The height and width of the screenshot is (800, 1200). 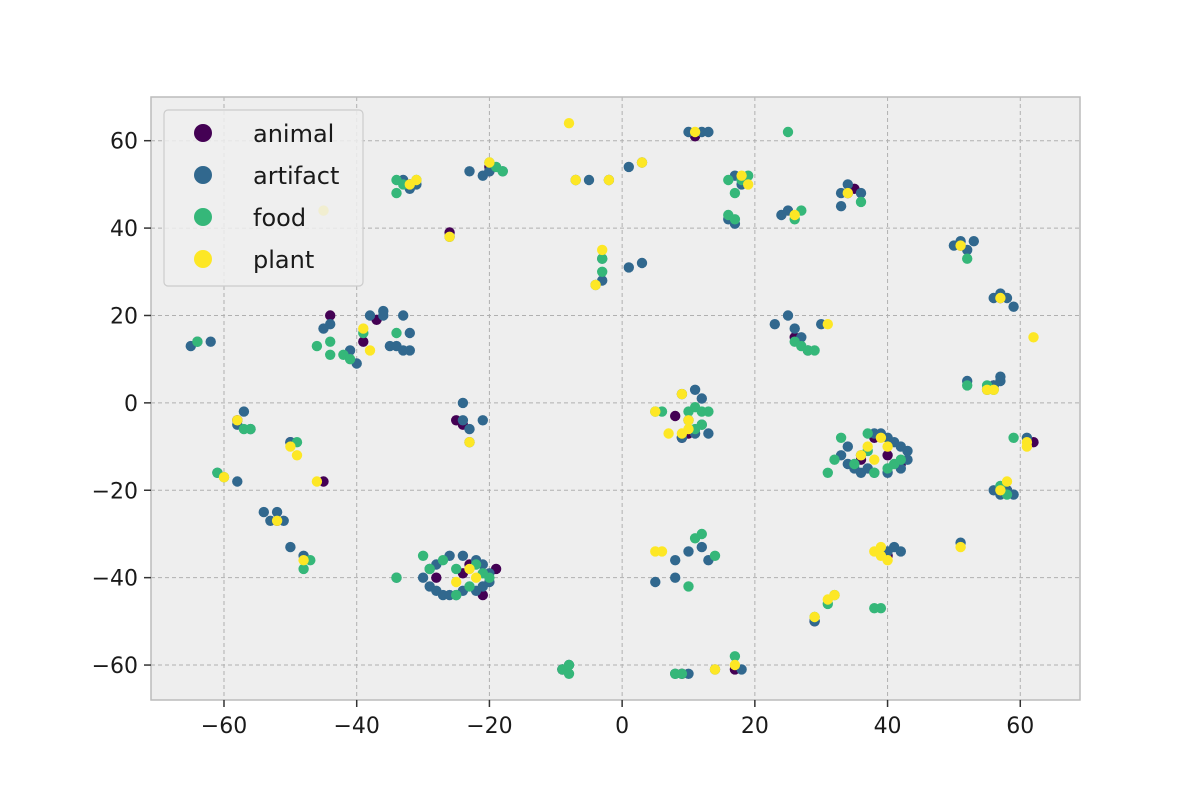 I want to click on scatter-point-animal, so click(x=887, y=455).